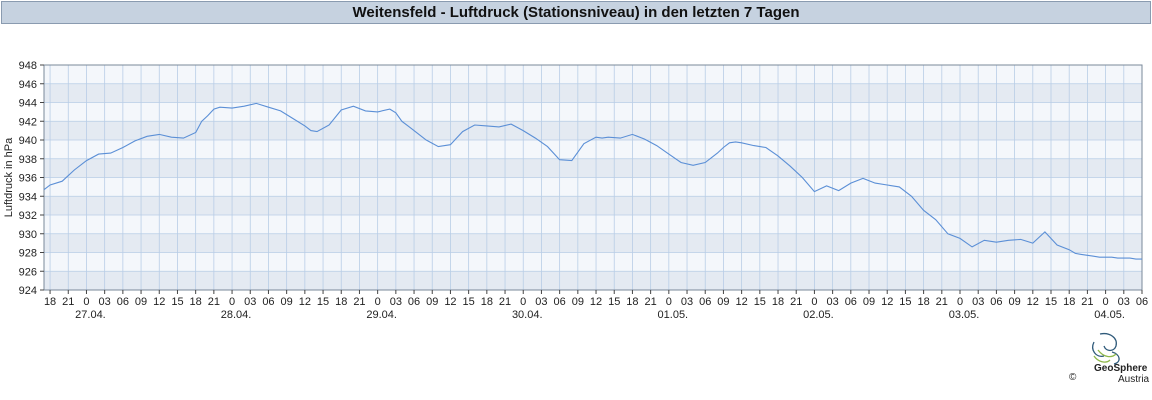 This screenshot has height=400, width=1152. Describe the element at coordinates (28, 235) in the screenshot. I see `y-tick-label: 930` at that location.